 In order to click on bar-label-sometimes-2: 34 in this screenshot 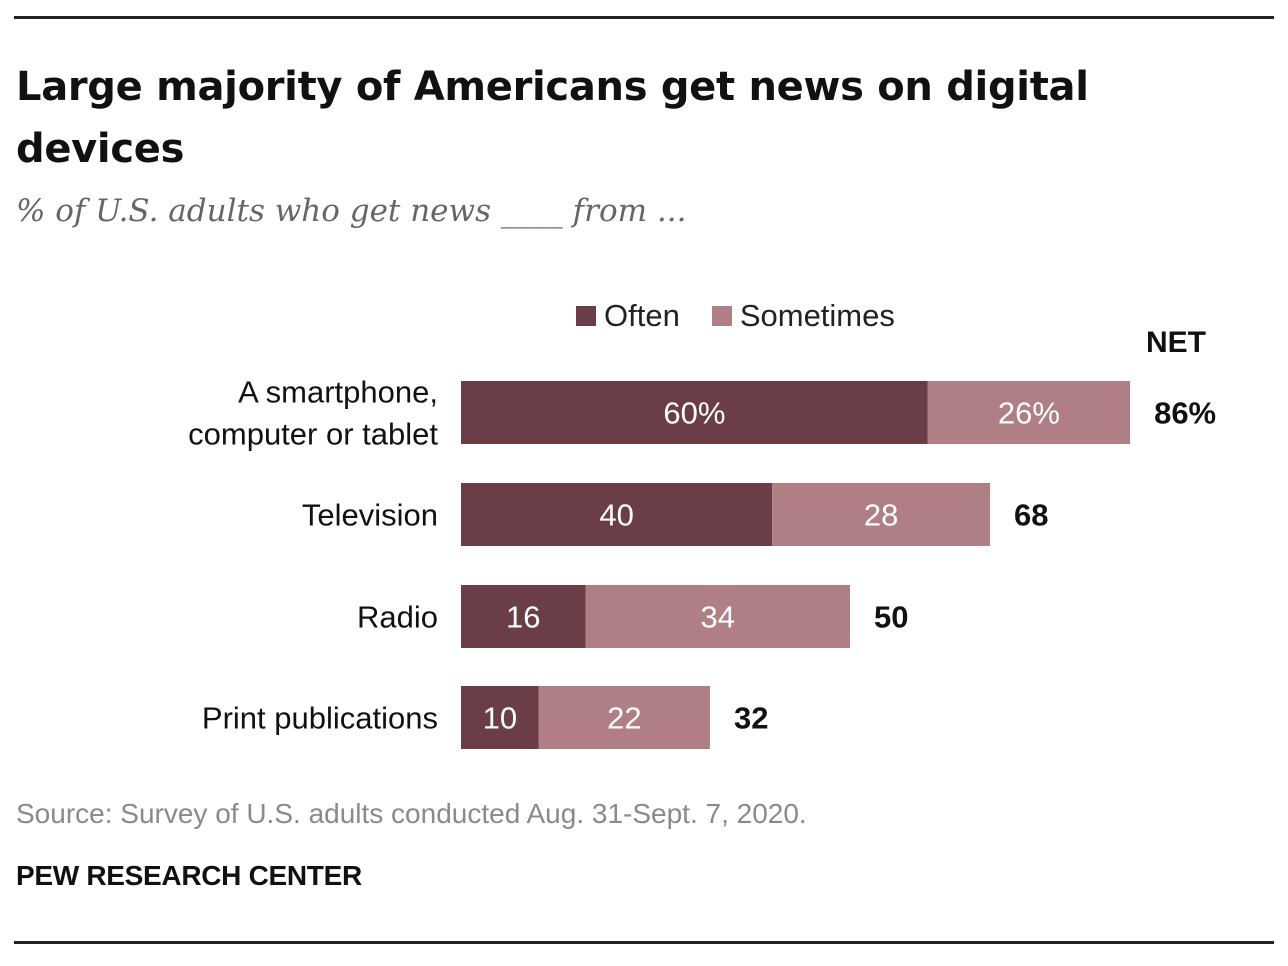, I will do `click(717, 617)`.